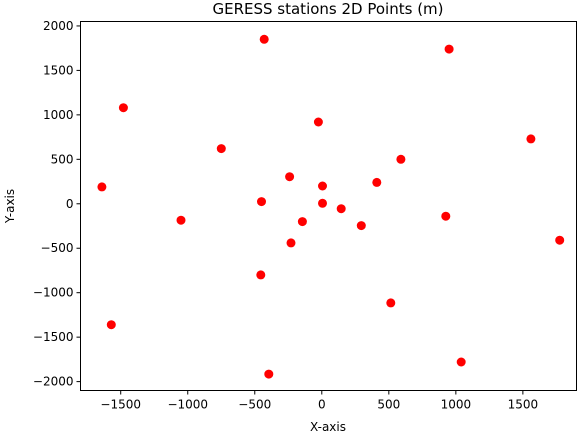  I want to click on y-tick-label: 0, so click(70, 204).